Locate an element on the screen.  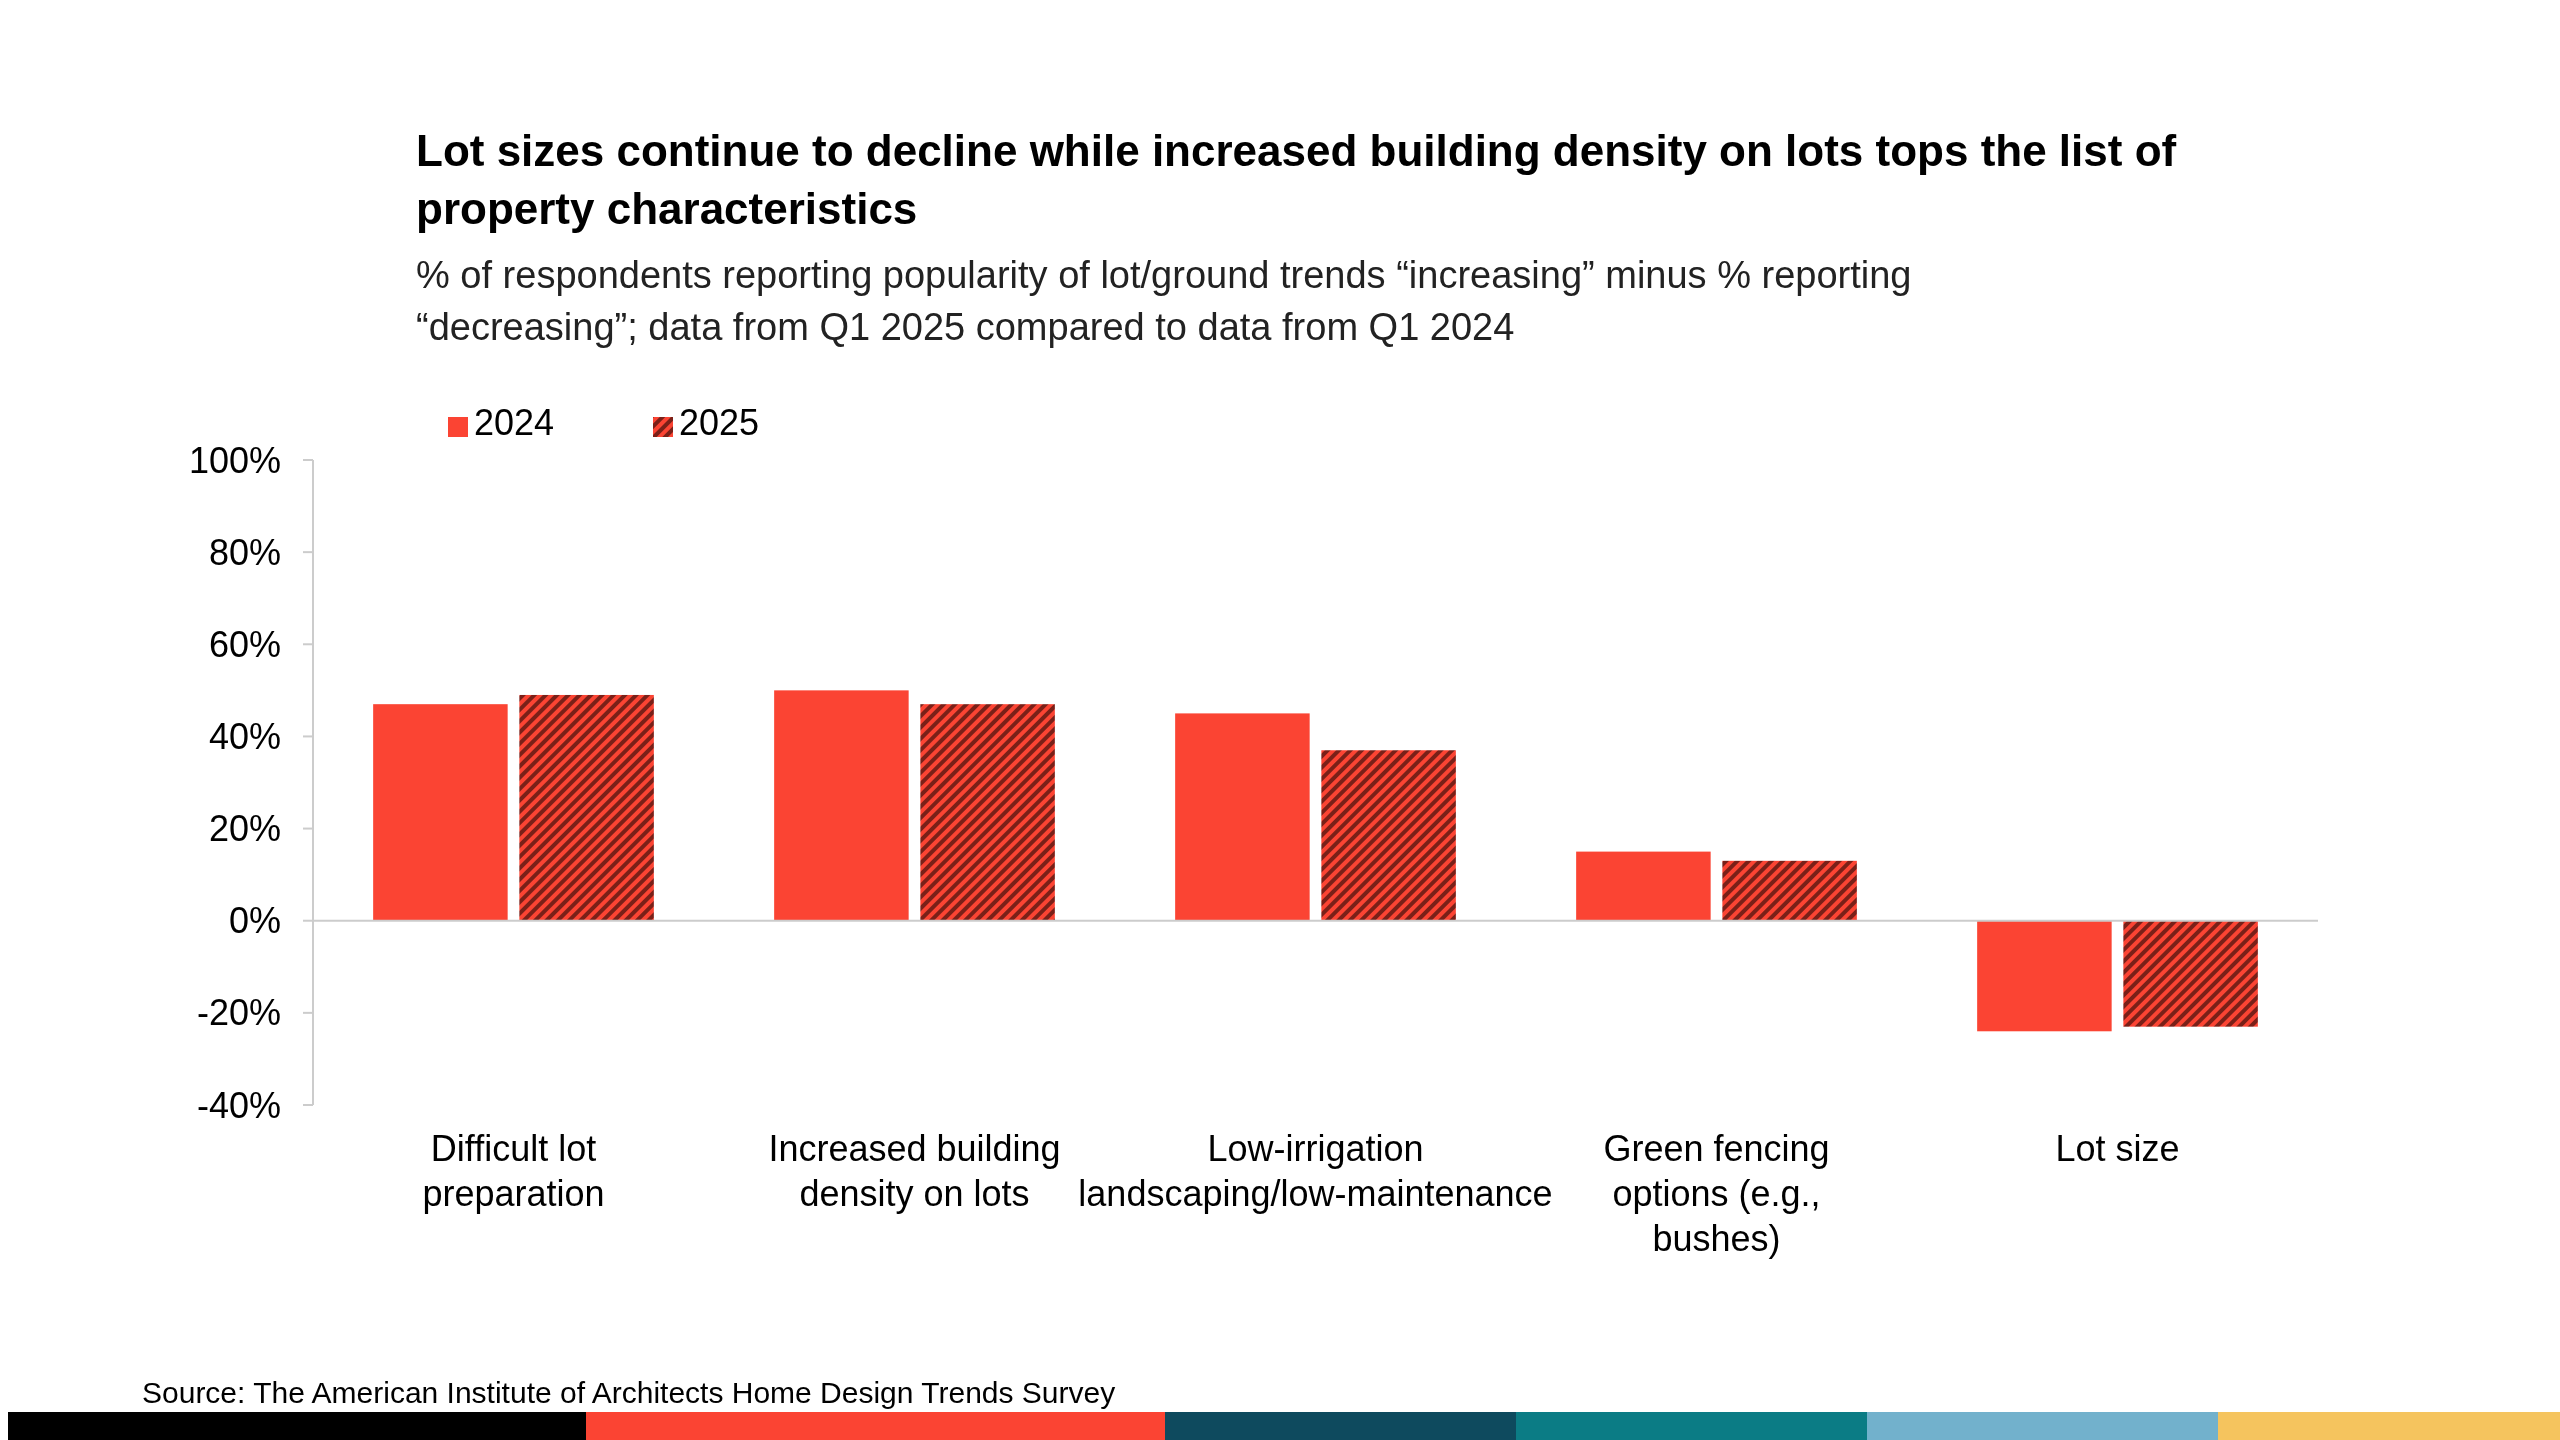
chart-title: Lot sizes continue to decline while increased building density on lots tops the list of property characteristics is located at coordinates (1296, 179).